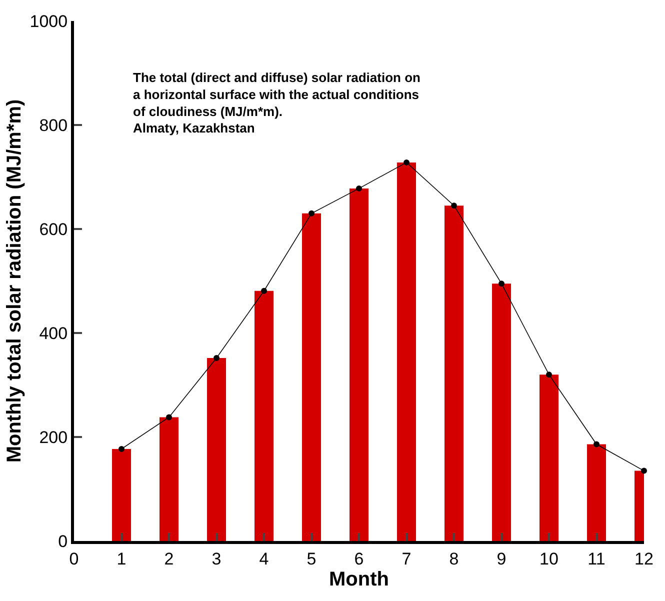 This screenshot has height=601, width=665. What do you see at coordinates (53, 437) in the screenshot?
I see `y-tick-label: 200` at bounding box center [53, 437].